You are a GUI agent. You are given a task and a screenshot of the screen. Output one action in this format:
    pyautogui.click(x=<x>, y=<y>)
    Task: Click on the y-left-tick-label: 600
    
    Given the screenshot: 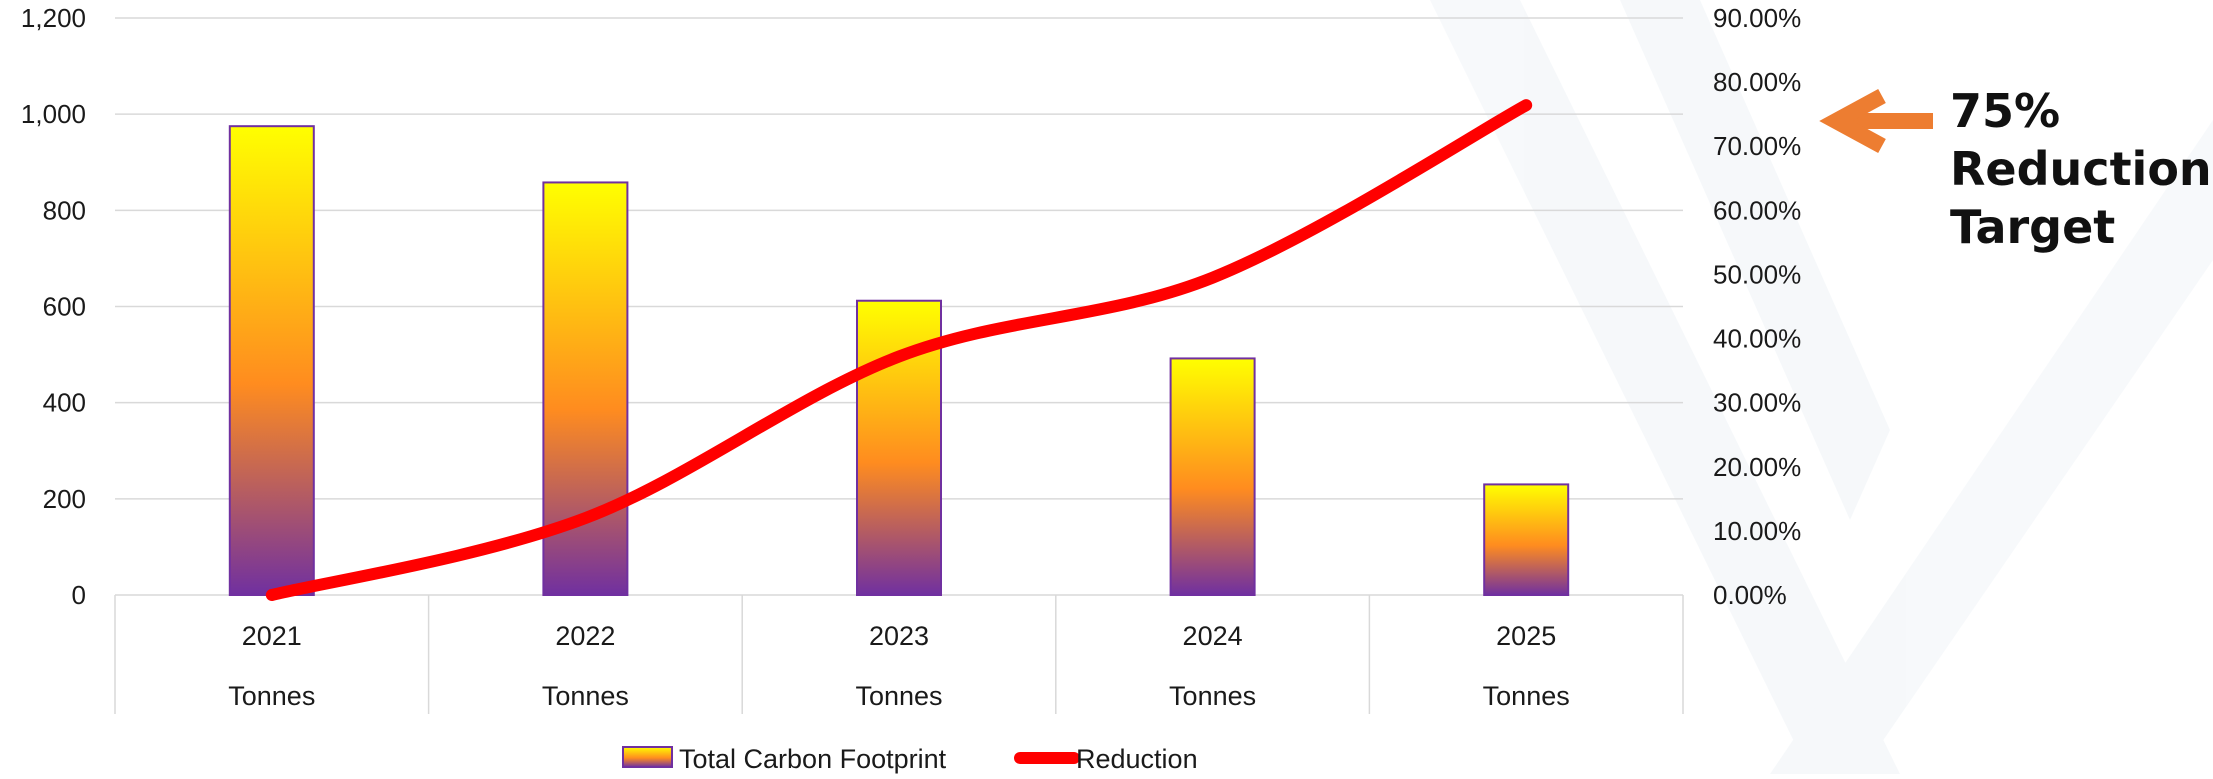 What is the action you would take?
    pyautogui.click(x=64, y=307)
    